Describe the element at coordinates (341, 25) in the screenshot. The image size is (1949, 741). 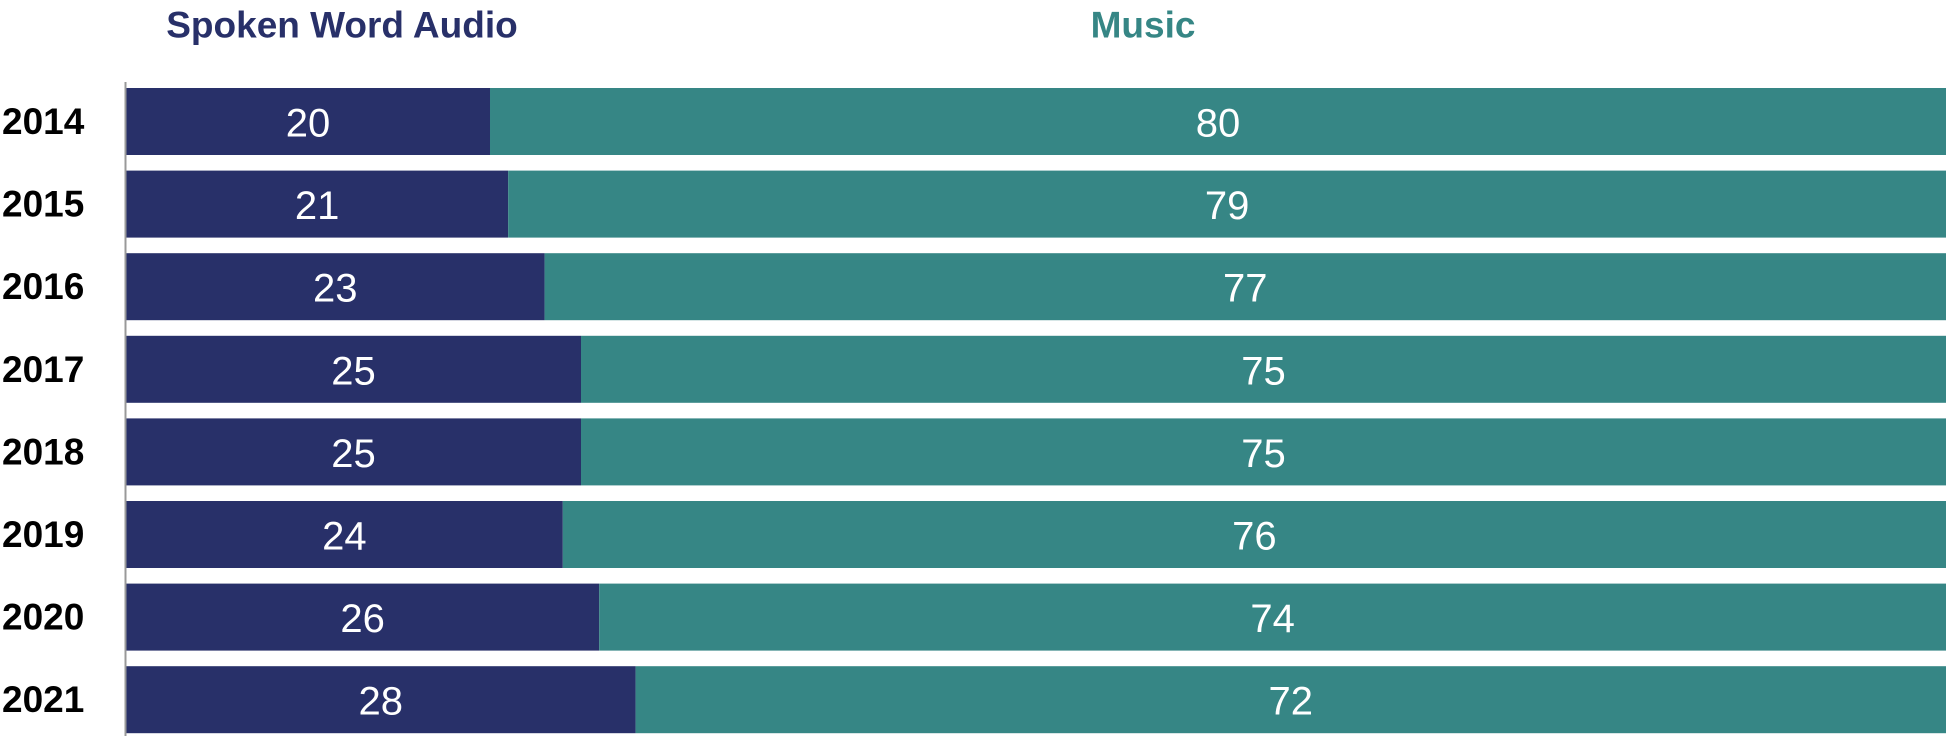
I see `legend-label: Spoken Word Audio` at that location.